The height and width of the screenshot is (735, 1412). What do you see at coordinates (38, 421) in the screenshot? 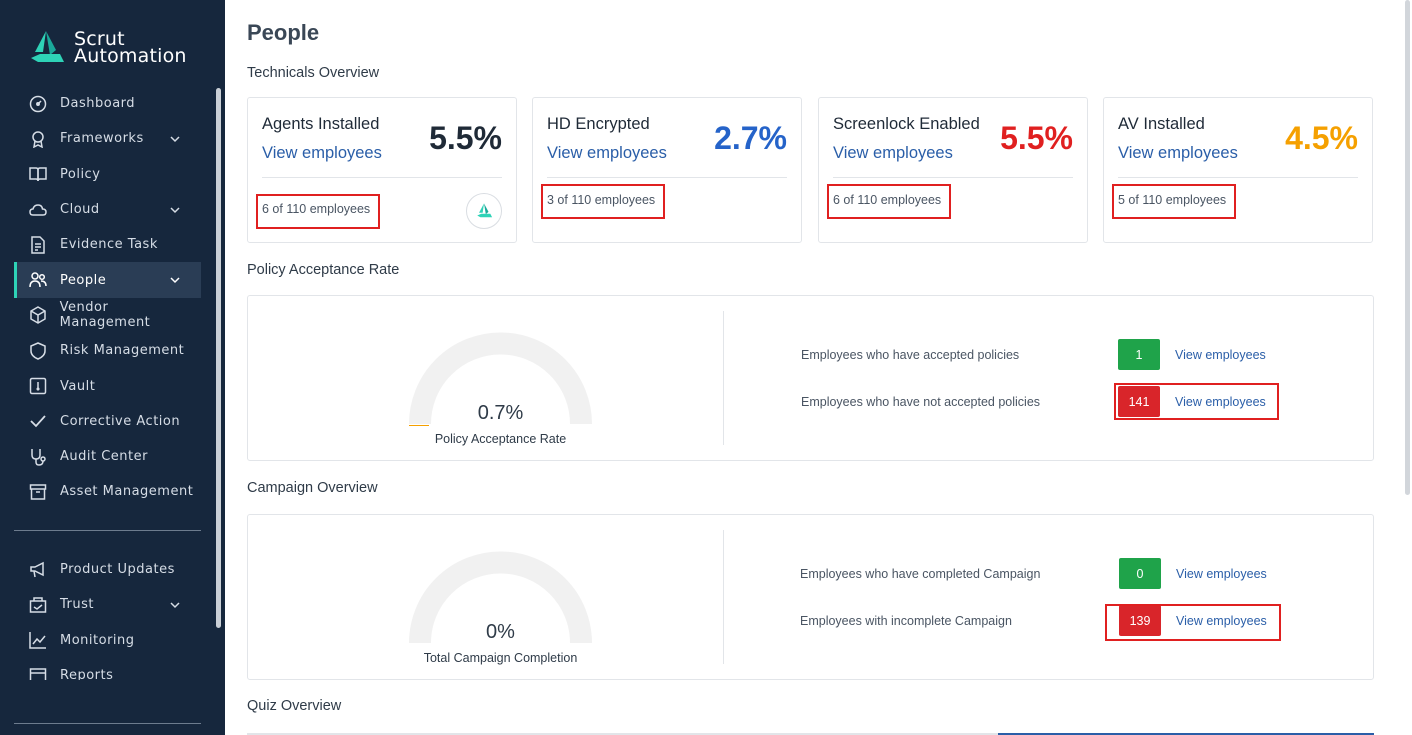
I see `check-icon` at bounding box center [38, 421].